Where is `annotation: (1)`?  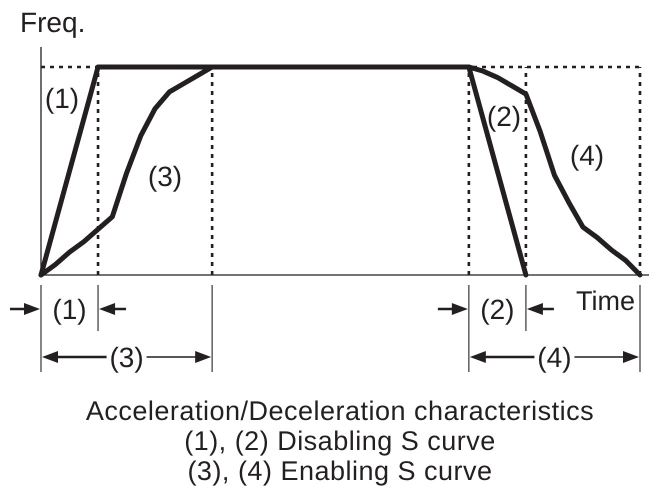 annotation: (1) is located at coordinates (62, 98).